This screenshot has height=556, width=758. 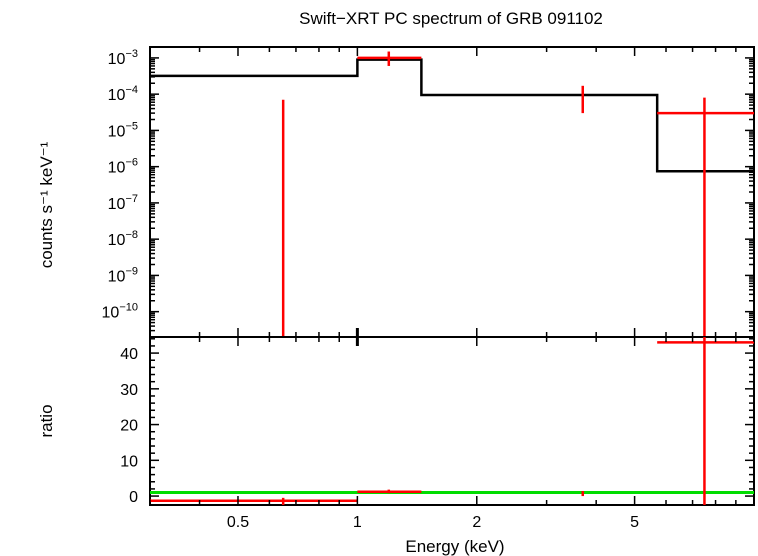 I want to click on bottom-y-axis-label: ratio, so click(x=46, y=420).